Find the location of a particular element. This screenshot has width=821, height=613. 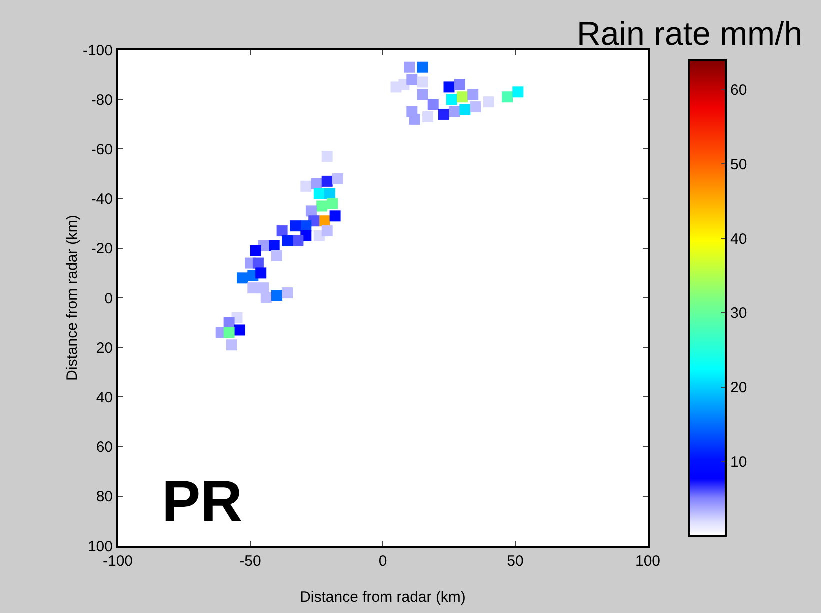

y-tick-label: -40 is located at coordinates (102, 199).